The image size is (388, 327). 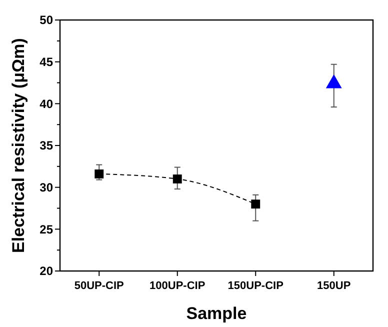 I want to click on y-tick-label: 20, so click(x=47, y=271).